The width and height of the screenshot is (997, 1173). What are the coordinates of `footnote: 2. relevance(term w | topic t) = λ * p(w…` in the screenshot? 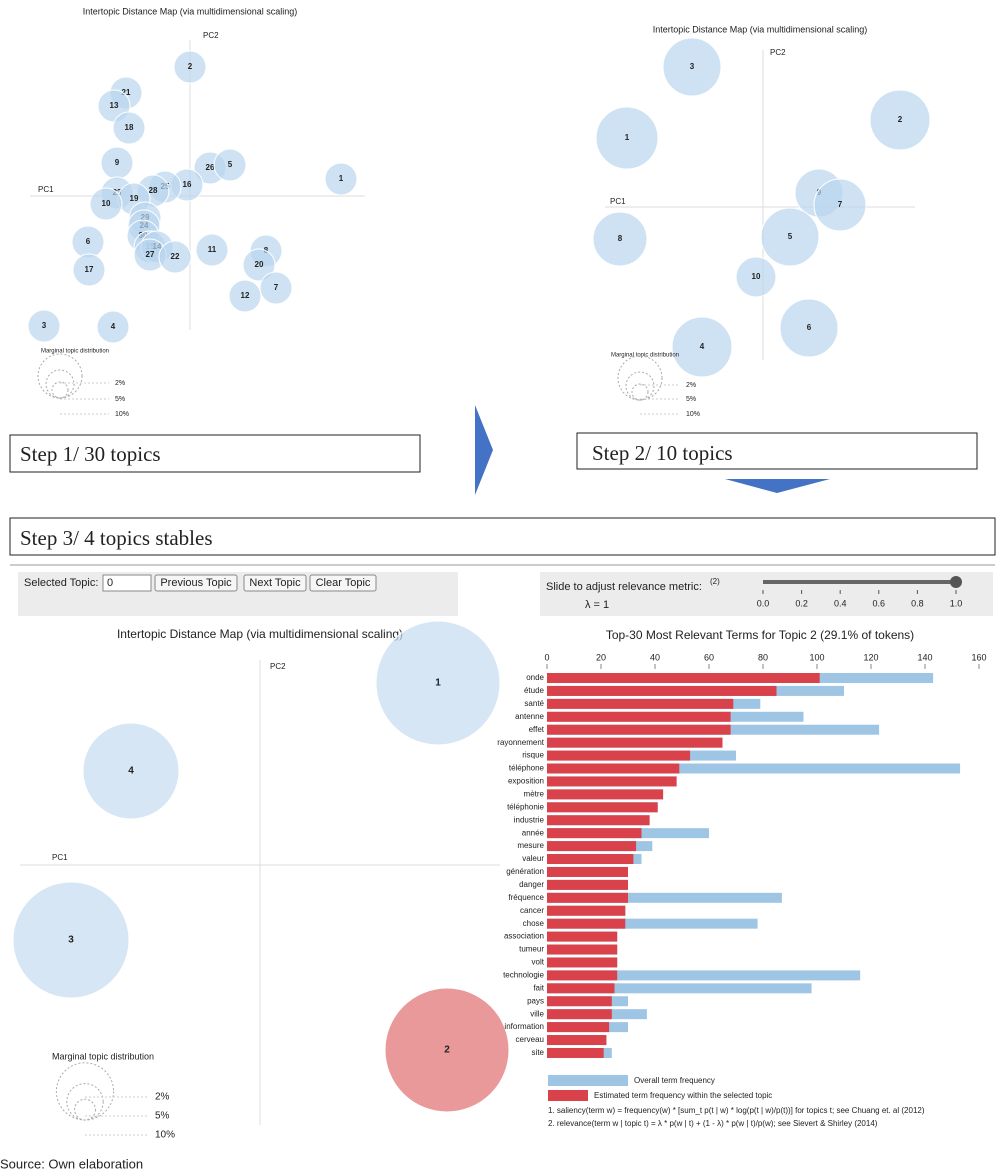 It's located at (713, 1123).